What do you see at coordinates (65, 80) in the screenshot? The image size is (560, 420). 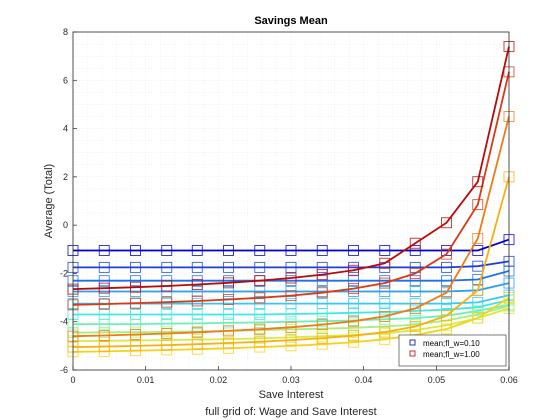 I see `y-tick-label: 6` at bounding box center [65, 80].